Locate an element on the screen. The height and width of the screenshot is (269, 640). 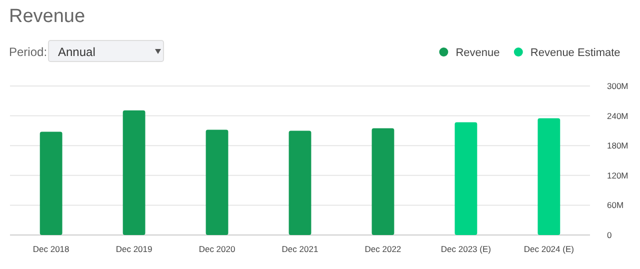
x-tick-label: Dec 2018 is located at coordinates (51, 249).